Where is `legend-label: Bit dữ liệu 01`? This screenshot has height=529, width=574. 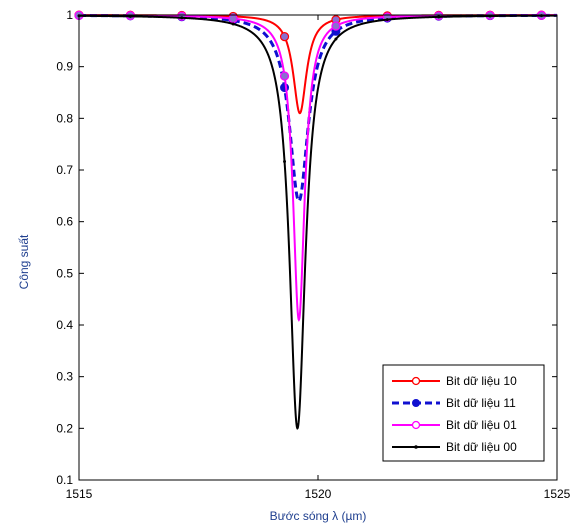
legend-label: Bit dữ liệu 01 is located at coordinates (481, 425).